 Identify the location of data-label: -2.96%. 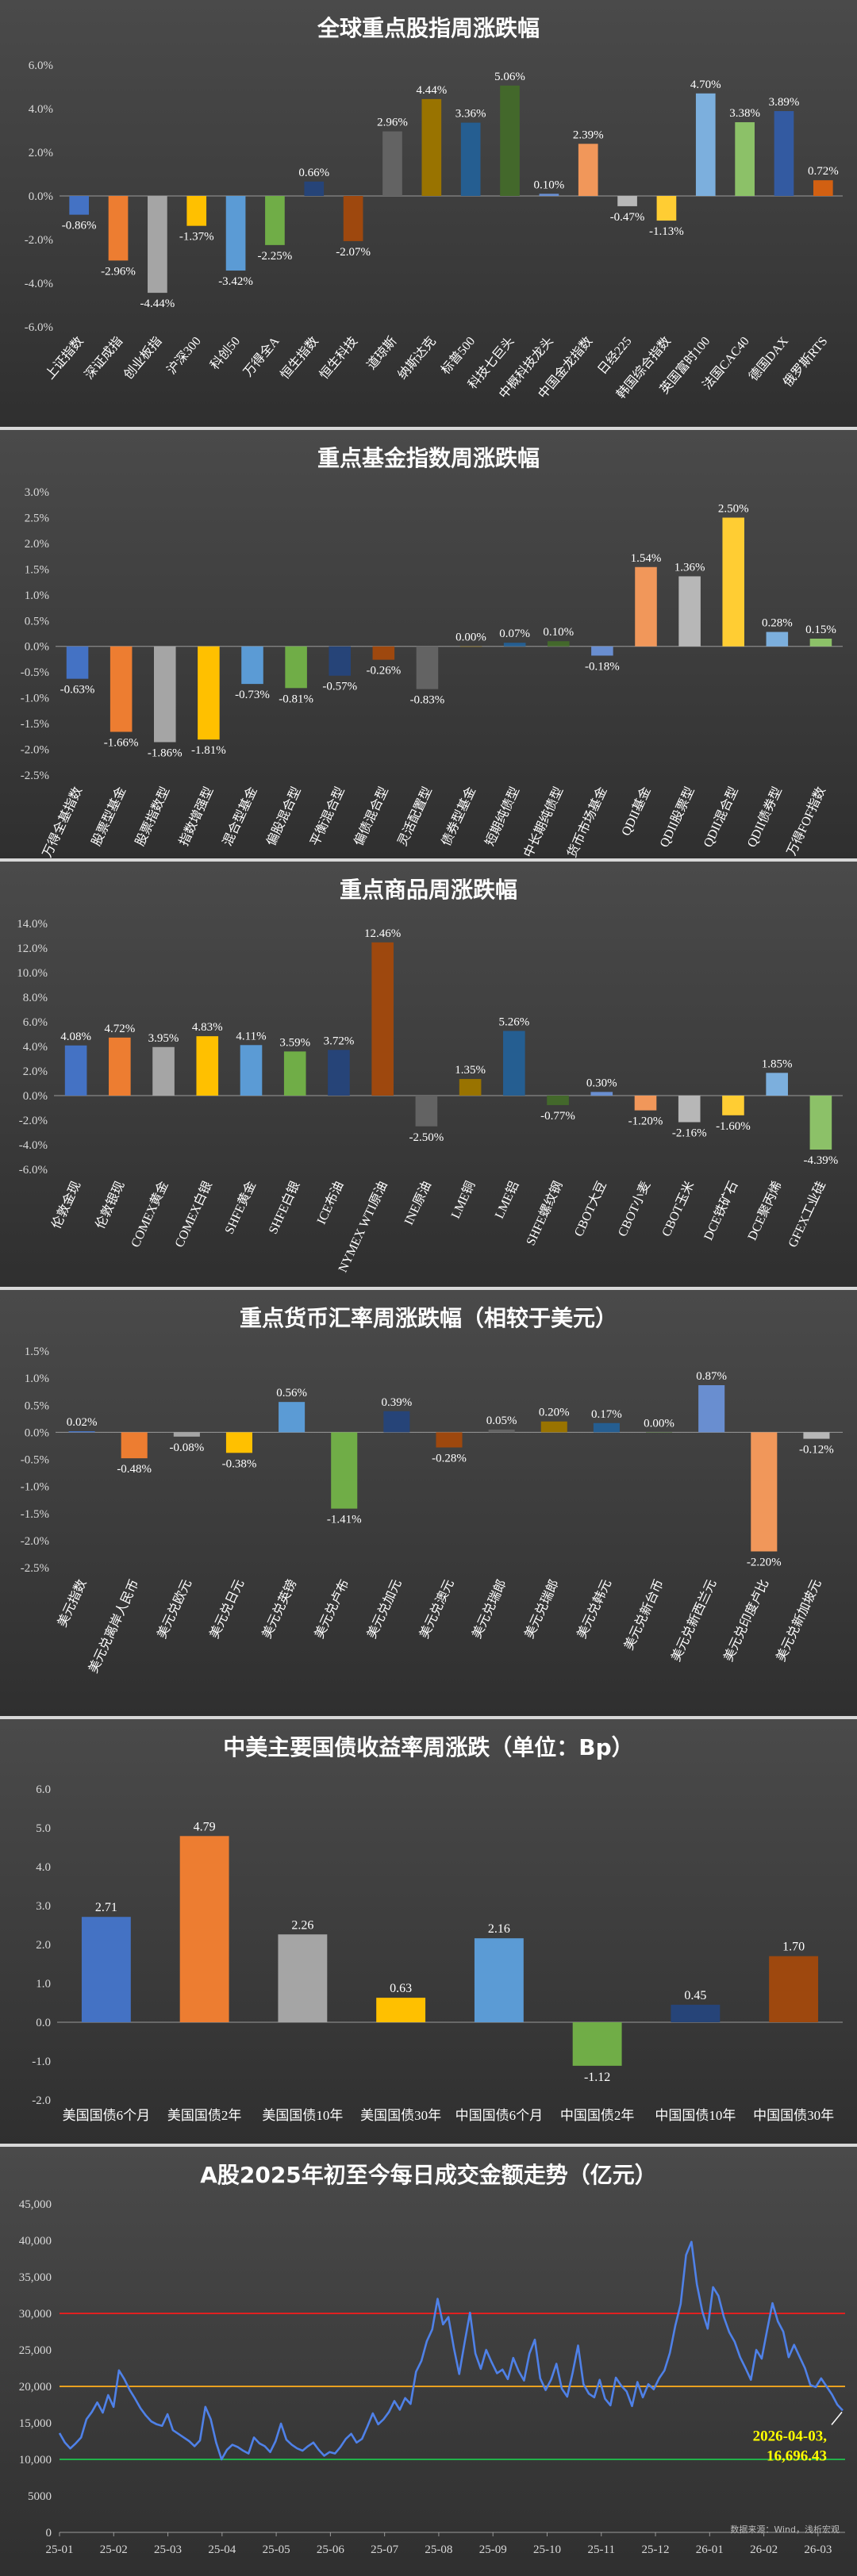
(118, 271).